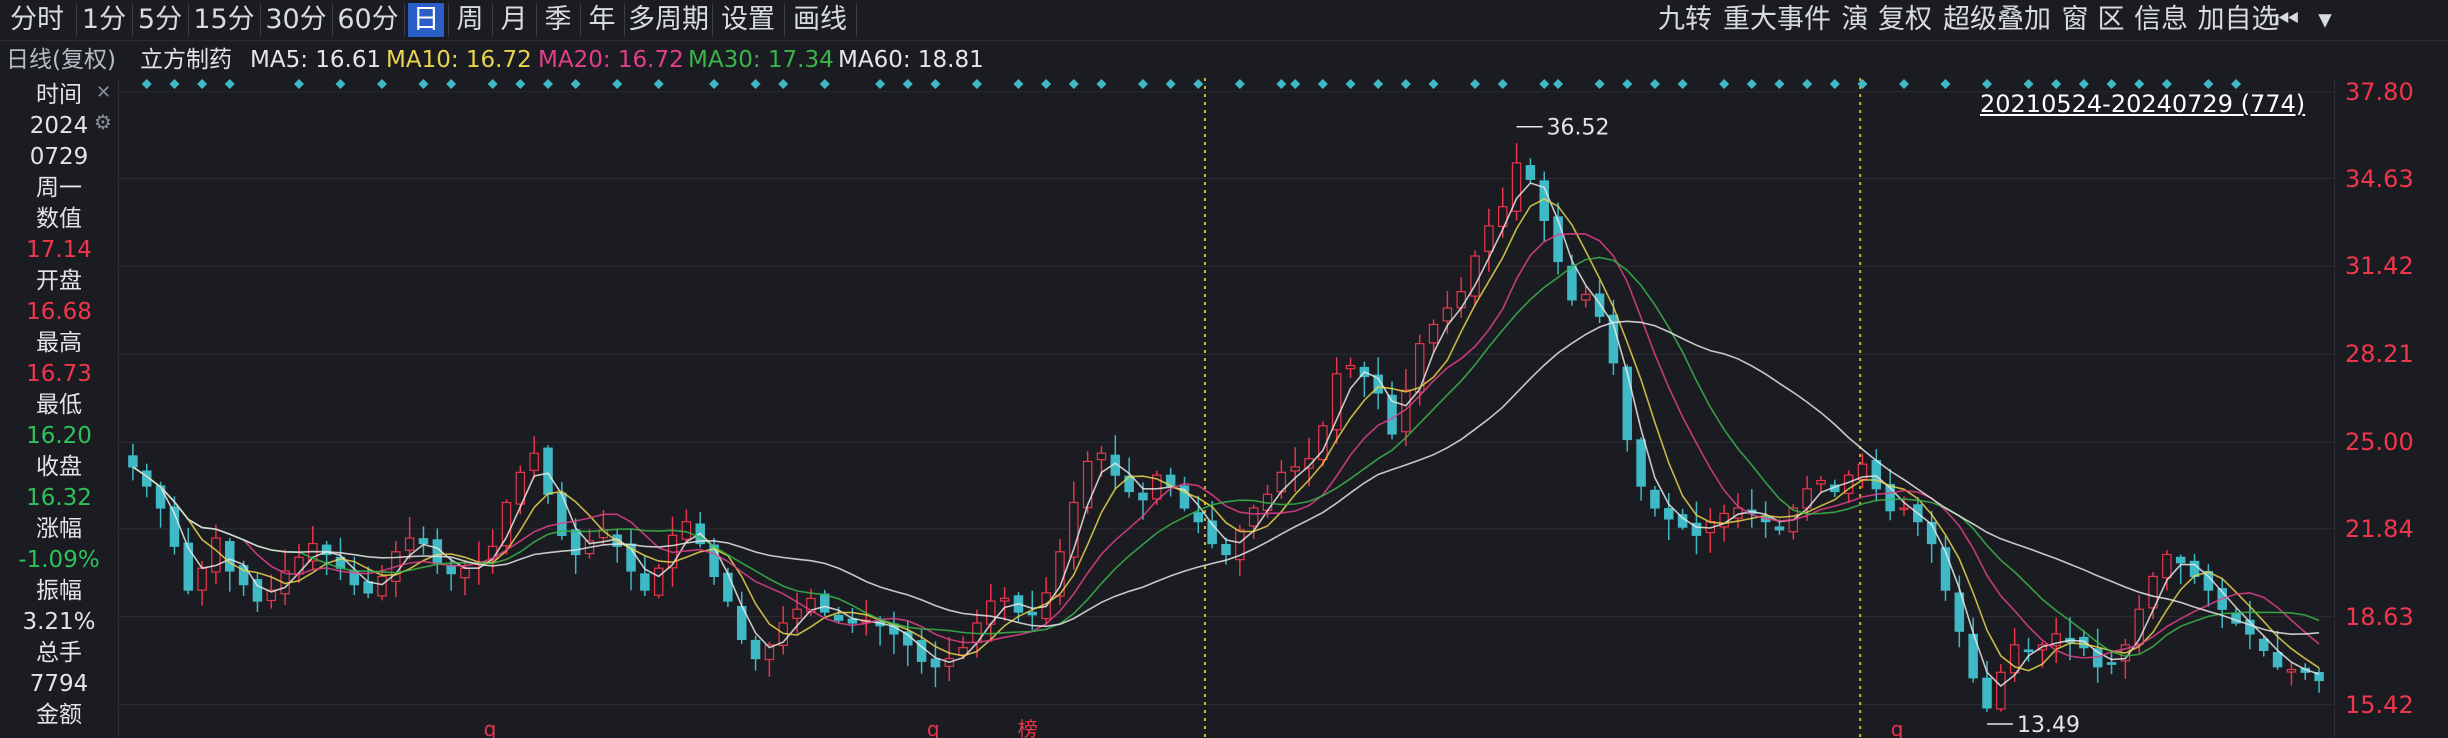  I want to click on ma20-value: MA20: 16.72, so click(611, 60).